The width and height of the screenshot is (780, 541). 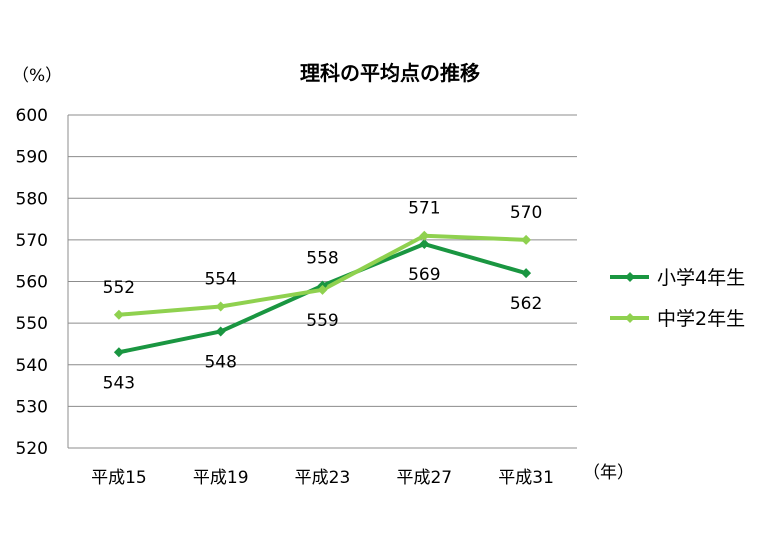 What do you see at coordinates (32, 407) in the screenshot?
I see `y-tick-label: 530` at bounding box center [32, 407].